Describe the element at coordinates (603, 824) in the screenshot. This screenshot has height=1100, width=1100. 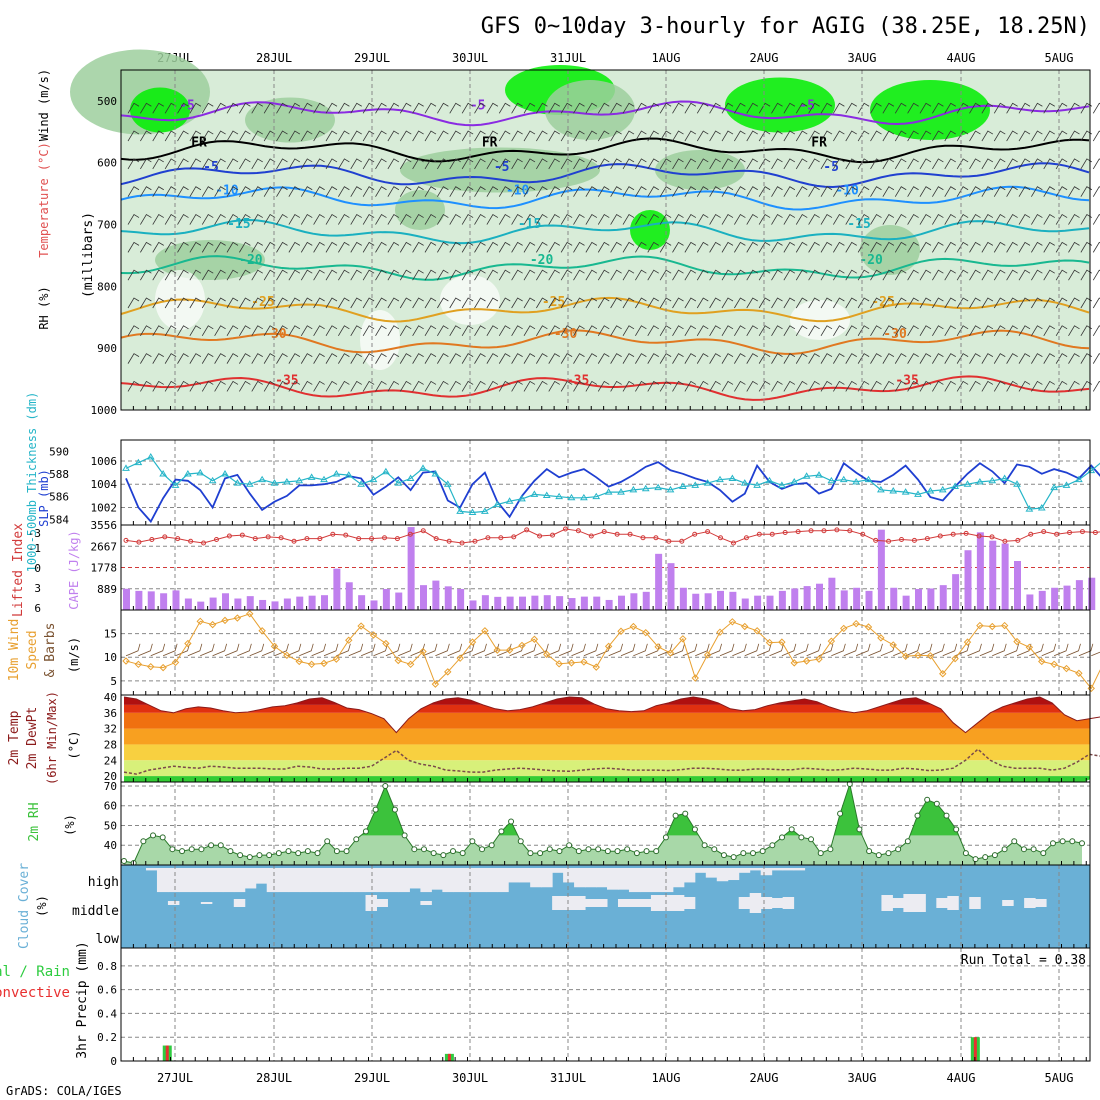
I see `rh-area` at that location.